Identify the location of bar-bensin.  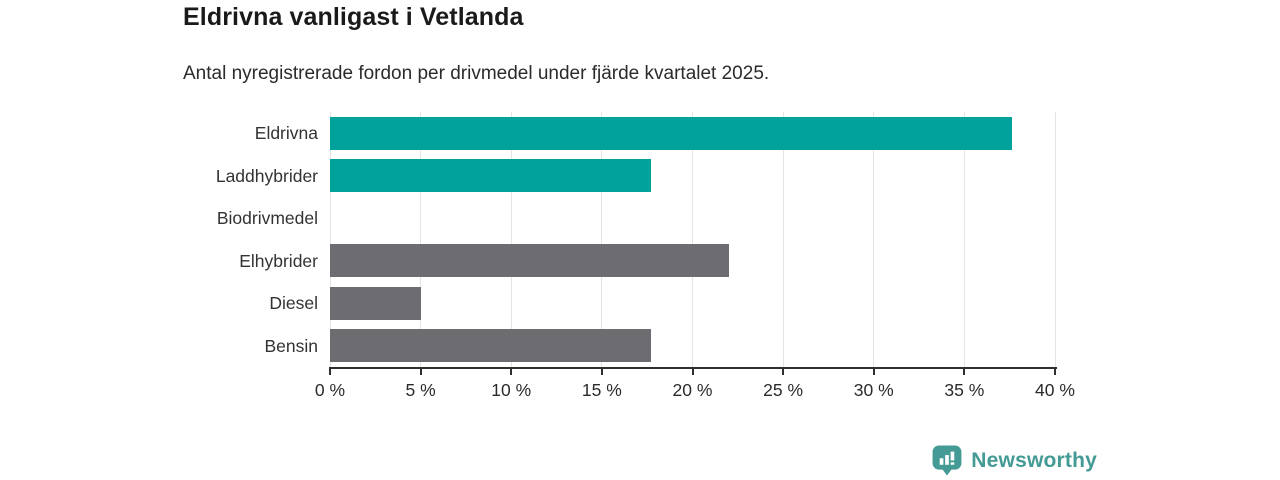
(490, 346).